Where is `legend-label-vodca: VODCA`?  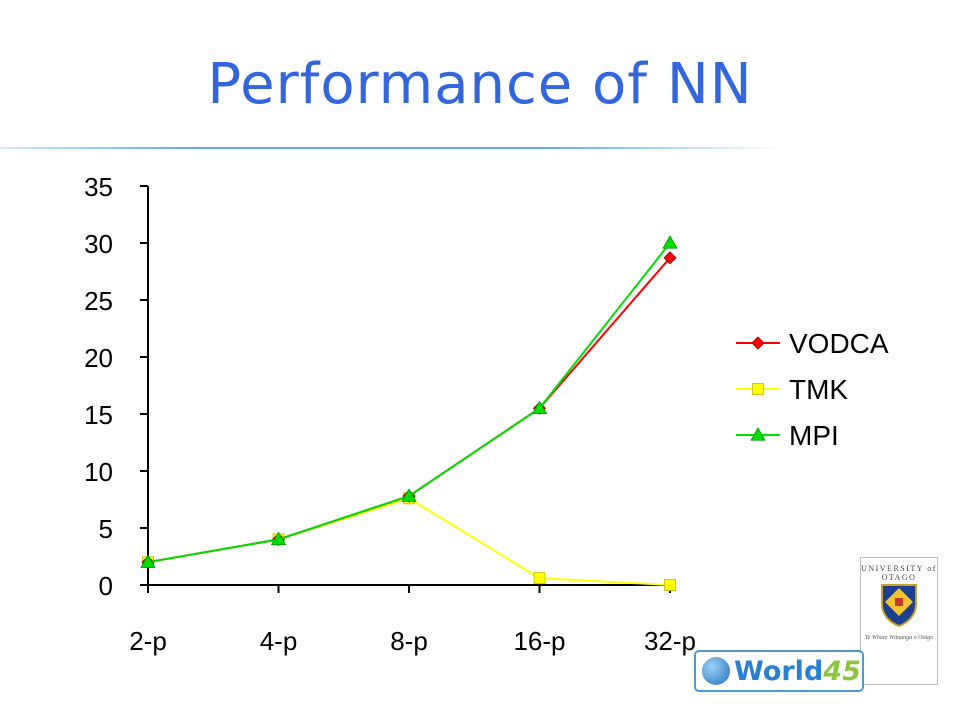
legend-label-vodca: VODCA is located at coordinates (839, 343).